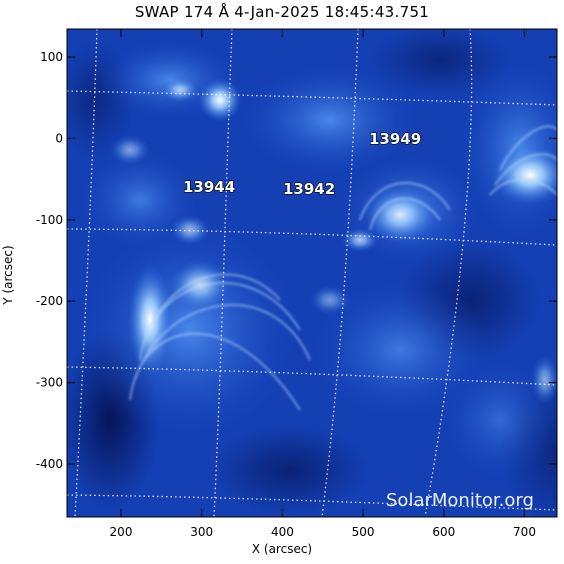 This screenshot has height=564, width=564. What do you see at coordinates (51, 57) in the screenshot?
I see `y-tick-label: 100` at bounding box center [51, 57].